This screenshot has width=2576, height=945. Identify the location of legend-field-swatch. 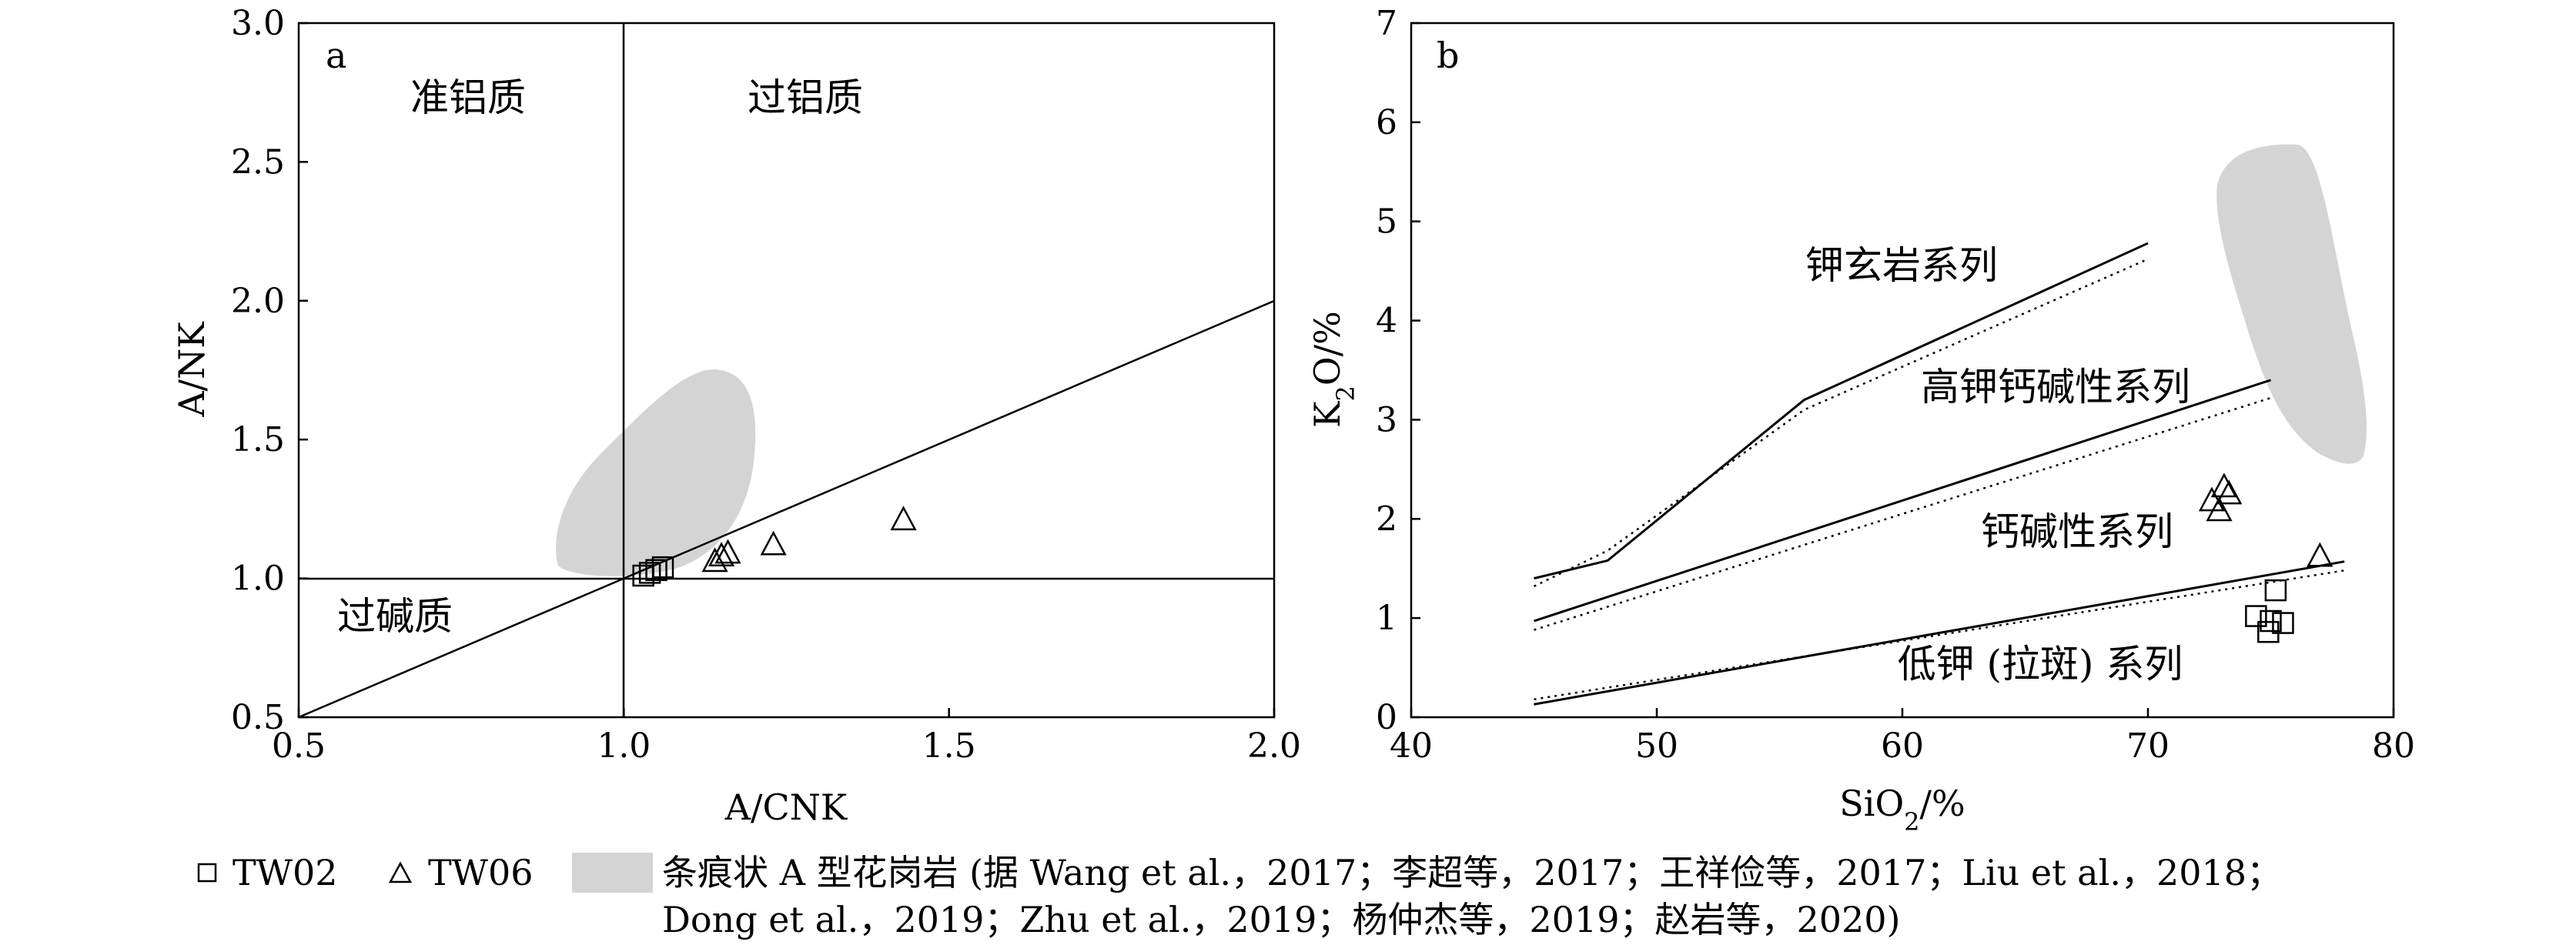
(613, 873).